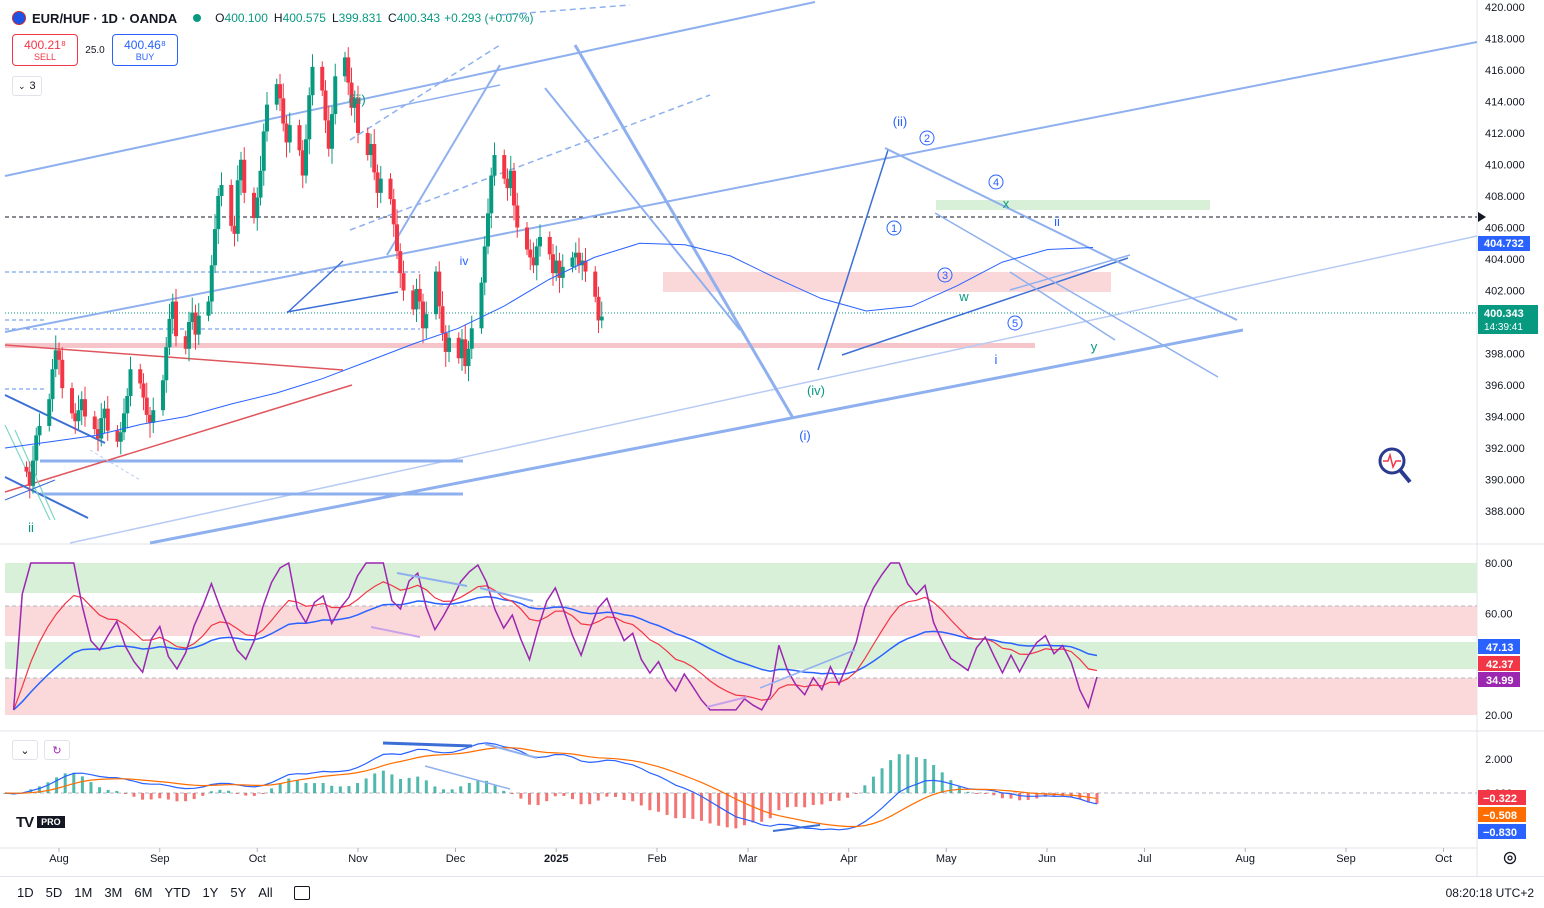  What do you see at coordinates (220, 18) in the screenshot?
I see `open-label: O` at bounding box center [220, 18].